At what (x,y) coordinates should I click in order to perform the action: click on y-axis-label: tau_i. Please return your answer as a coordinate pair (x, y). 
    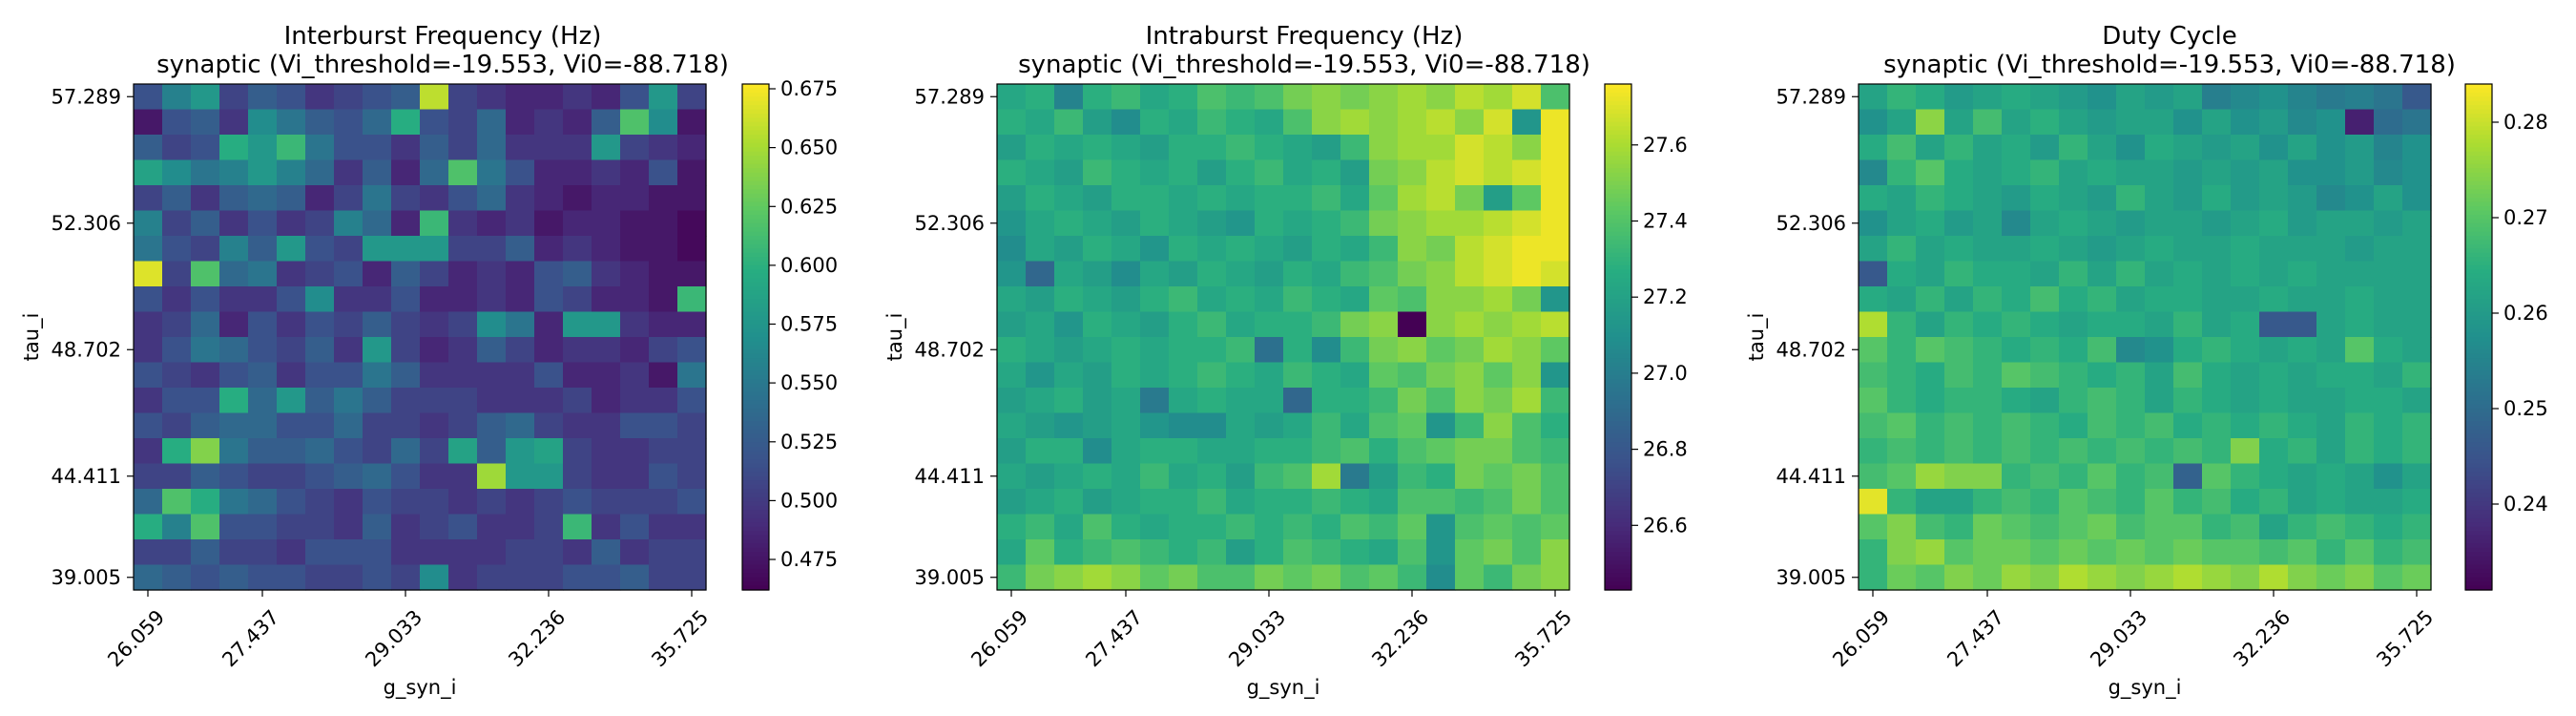
    Looking at the image, I should click on (1757, 337).